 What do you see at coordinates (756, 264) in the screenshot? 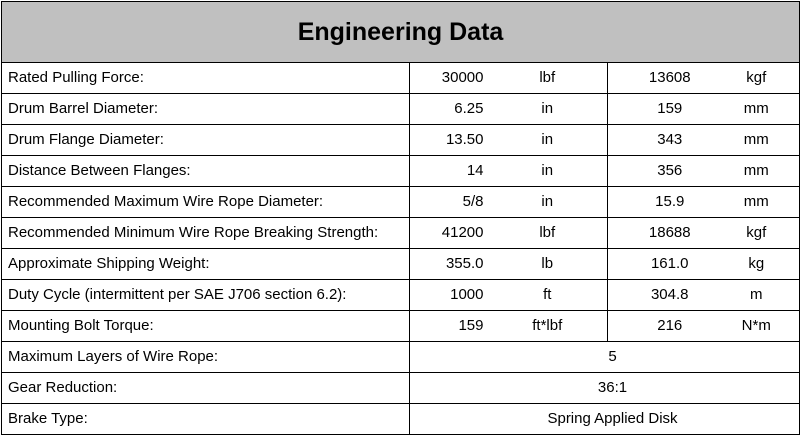
I see `metric-unit: kg` at bounding box center [756, 264].